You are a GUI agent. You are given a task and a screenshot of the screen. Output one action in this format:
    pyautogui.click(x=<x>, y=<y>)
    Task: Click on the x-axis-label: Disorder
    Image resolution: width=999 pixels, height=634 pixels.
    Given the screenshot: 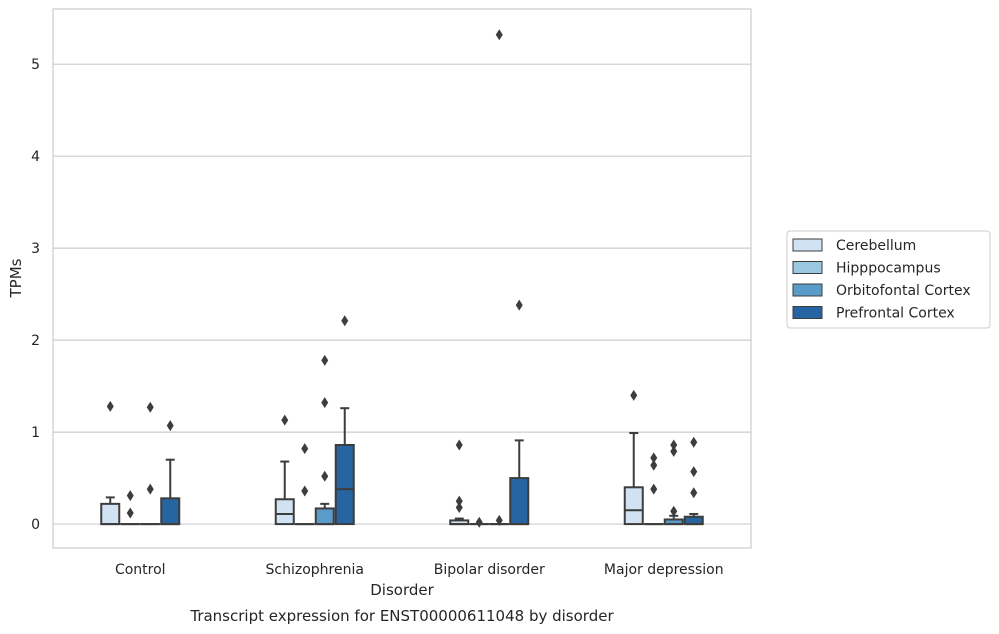 What is the action you would take?
    pyautogui.click(x=402, y=590)
    